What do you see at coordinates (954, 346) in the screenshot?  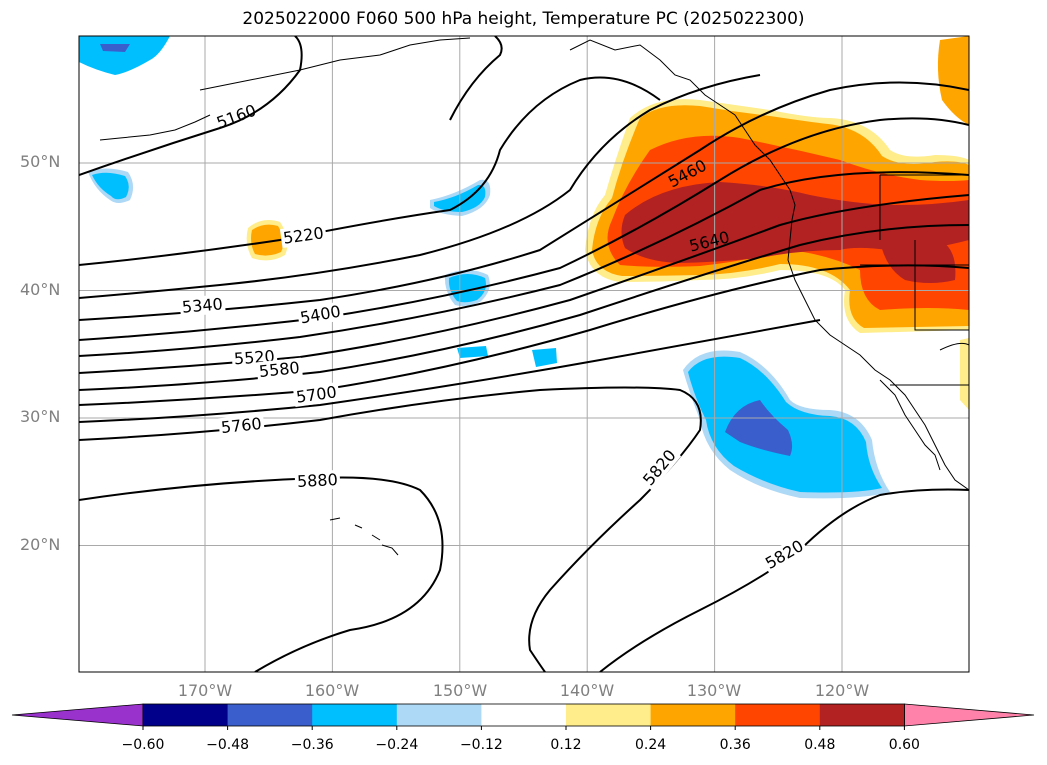 I see `mexico-coast` at bounding box center [954, 346].